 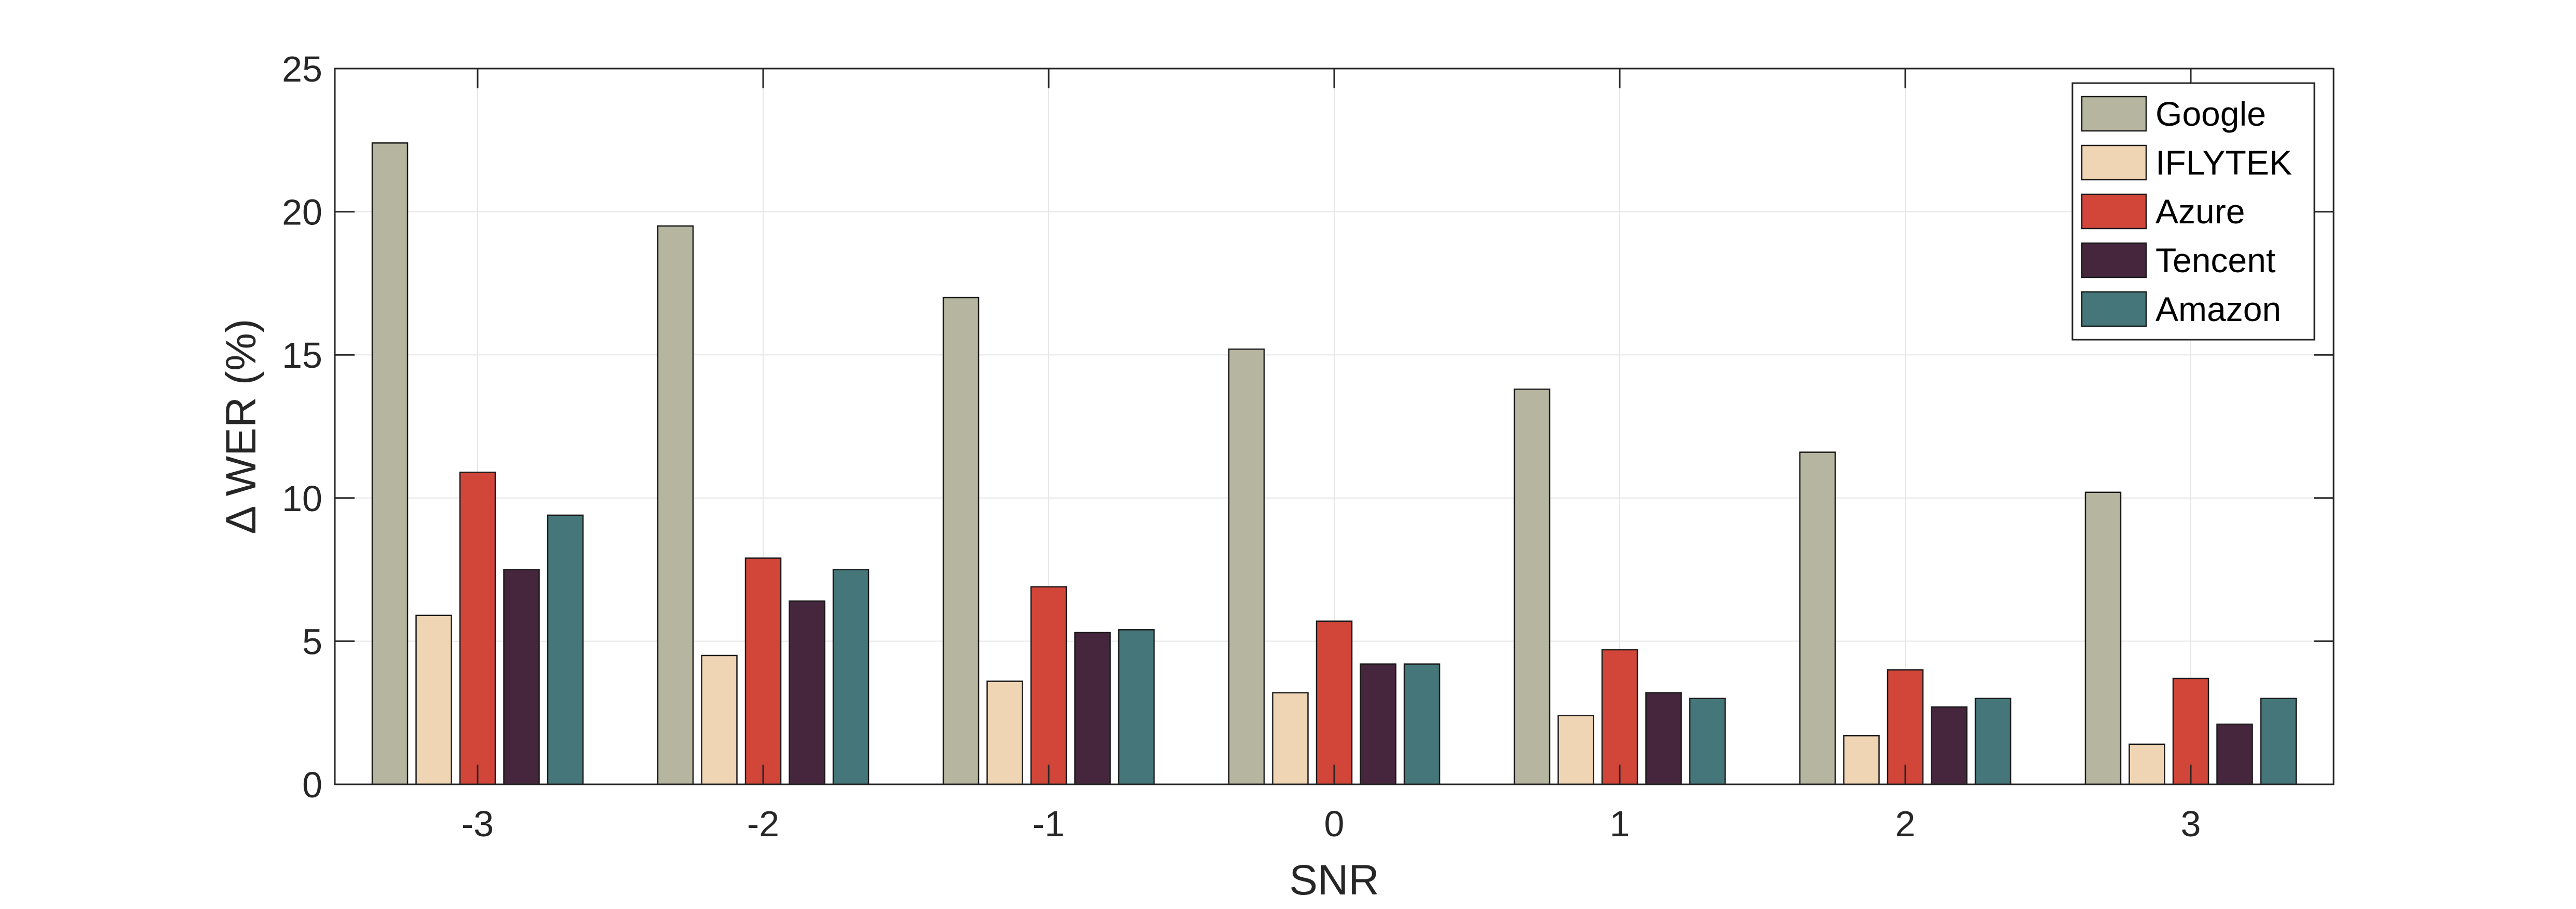 What do you see at coordinates (851, 677) in the screenshot?
I see `bar-amazon--2` at bounding box center [851, 677].